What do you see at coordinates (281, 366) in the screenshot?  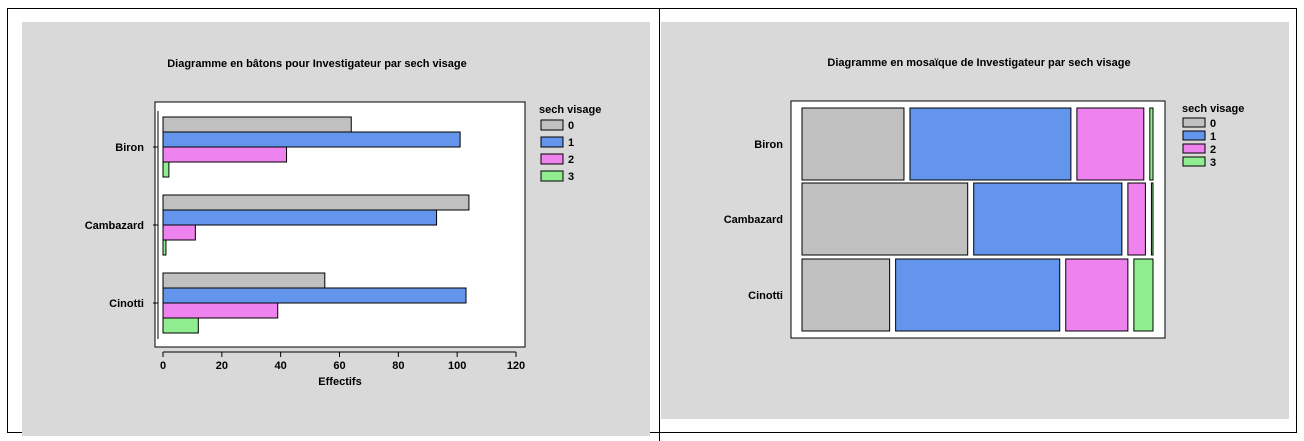 I see `bar-x-tick-label: 40` at bounding box center [281, 366].